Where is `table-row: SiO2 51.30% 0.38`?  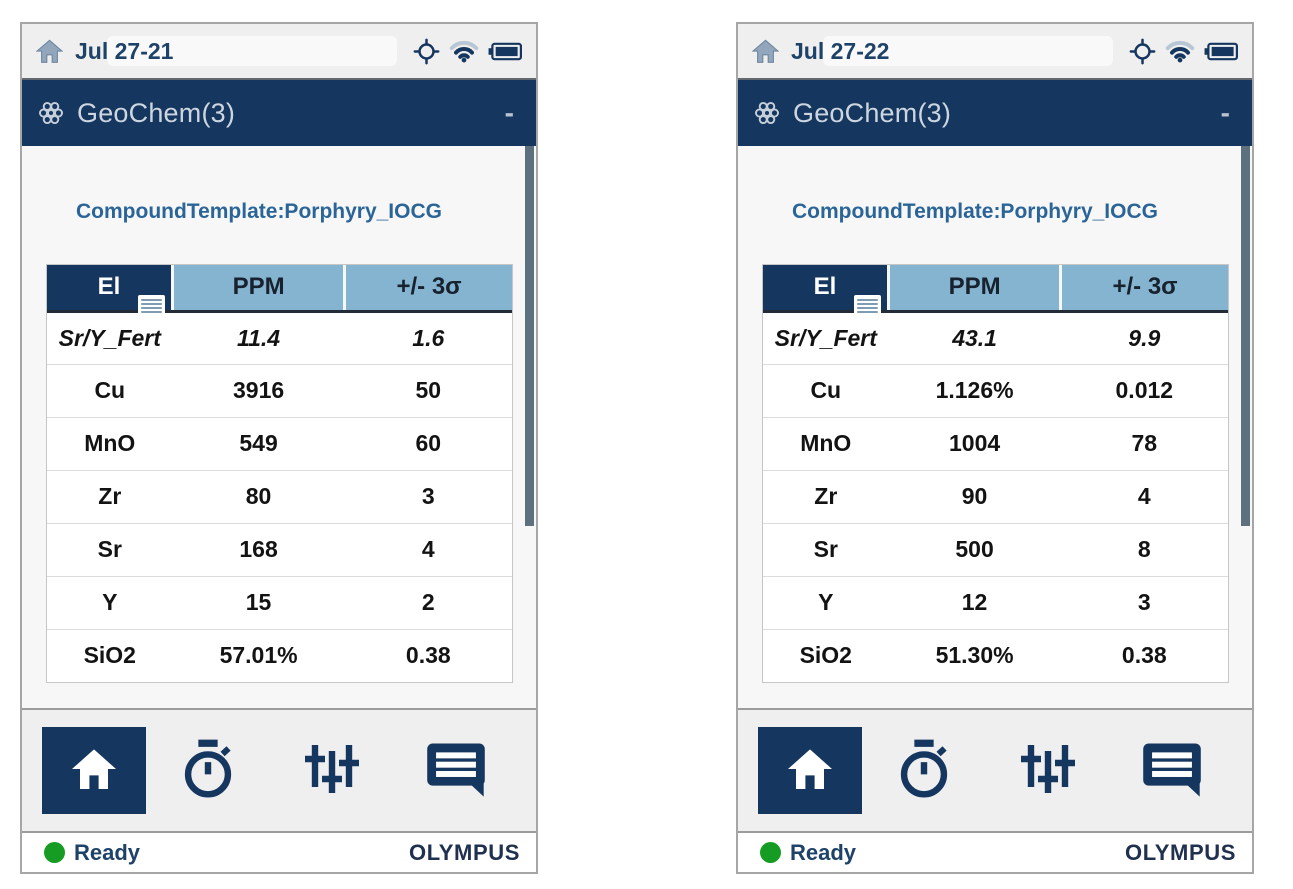
table-row: SiO2 51.30% 0.38 is located at coordinates (995, 655).